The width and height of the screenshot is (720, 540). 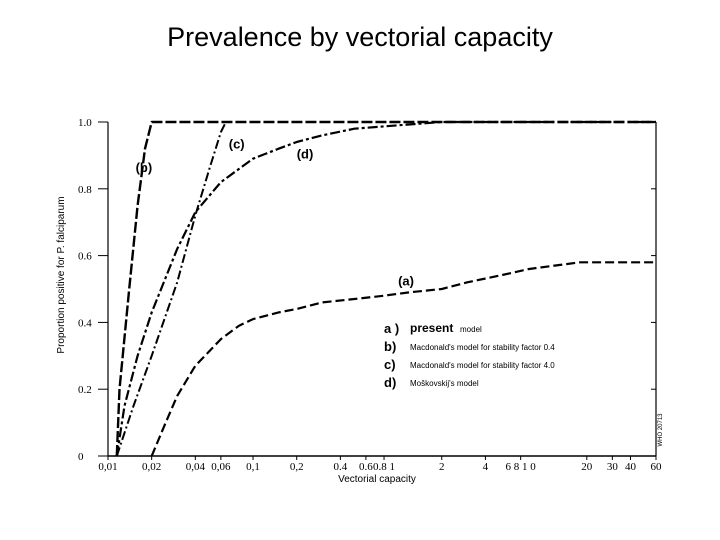 I want to click on x-tick-label: 30, so click(x=613, y=467).